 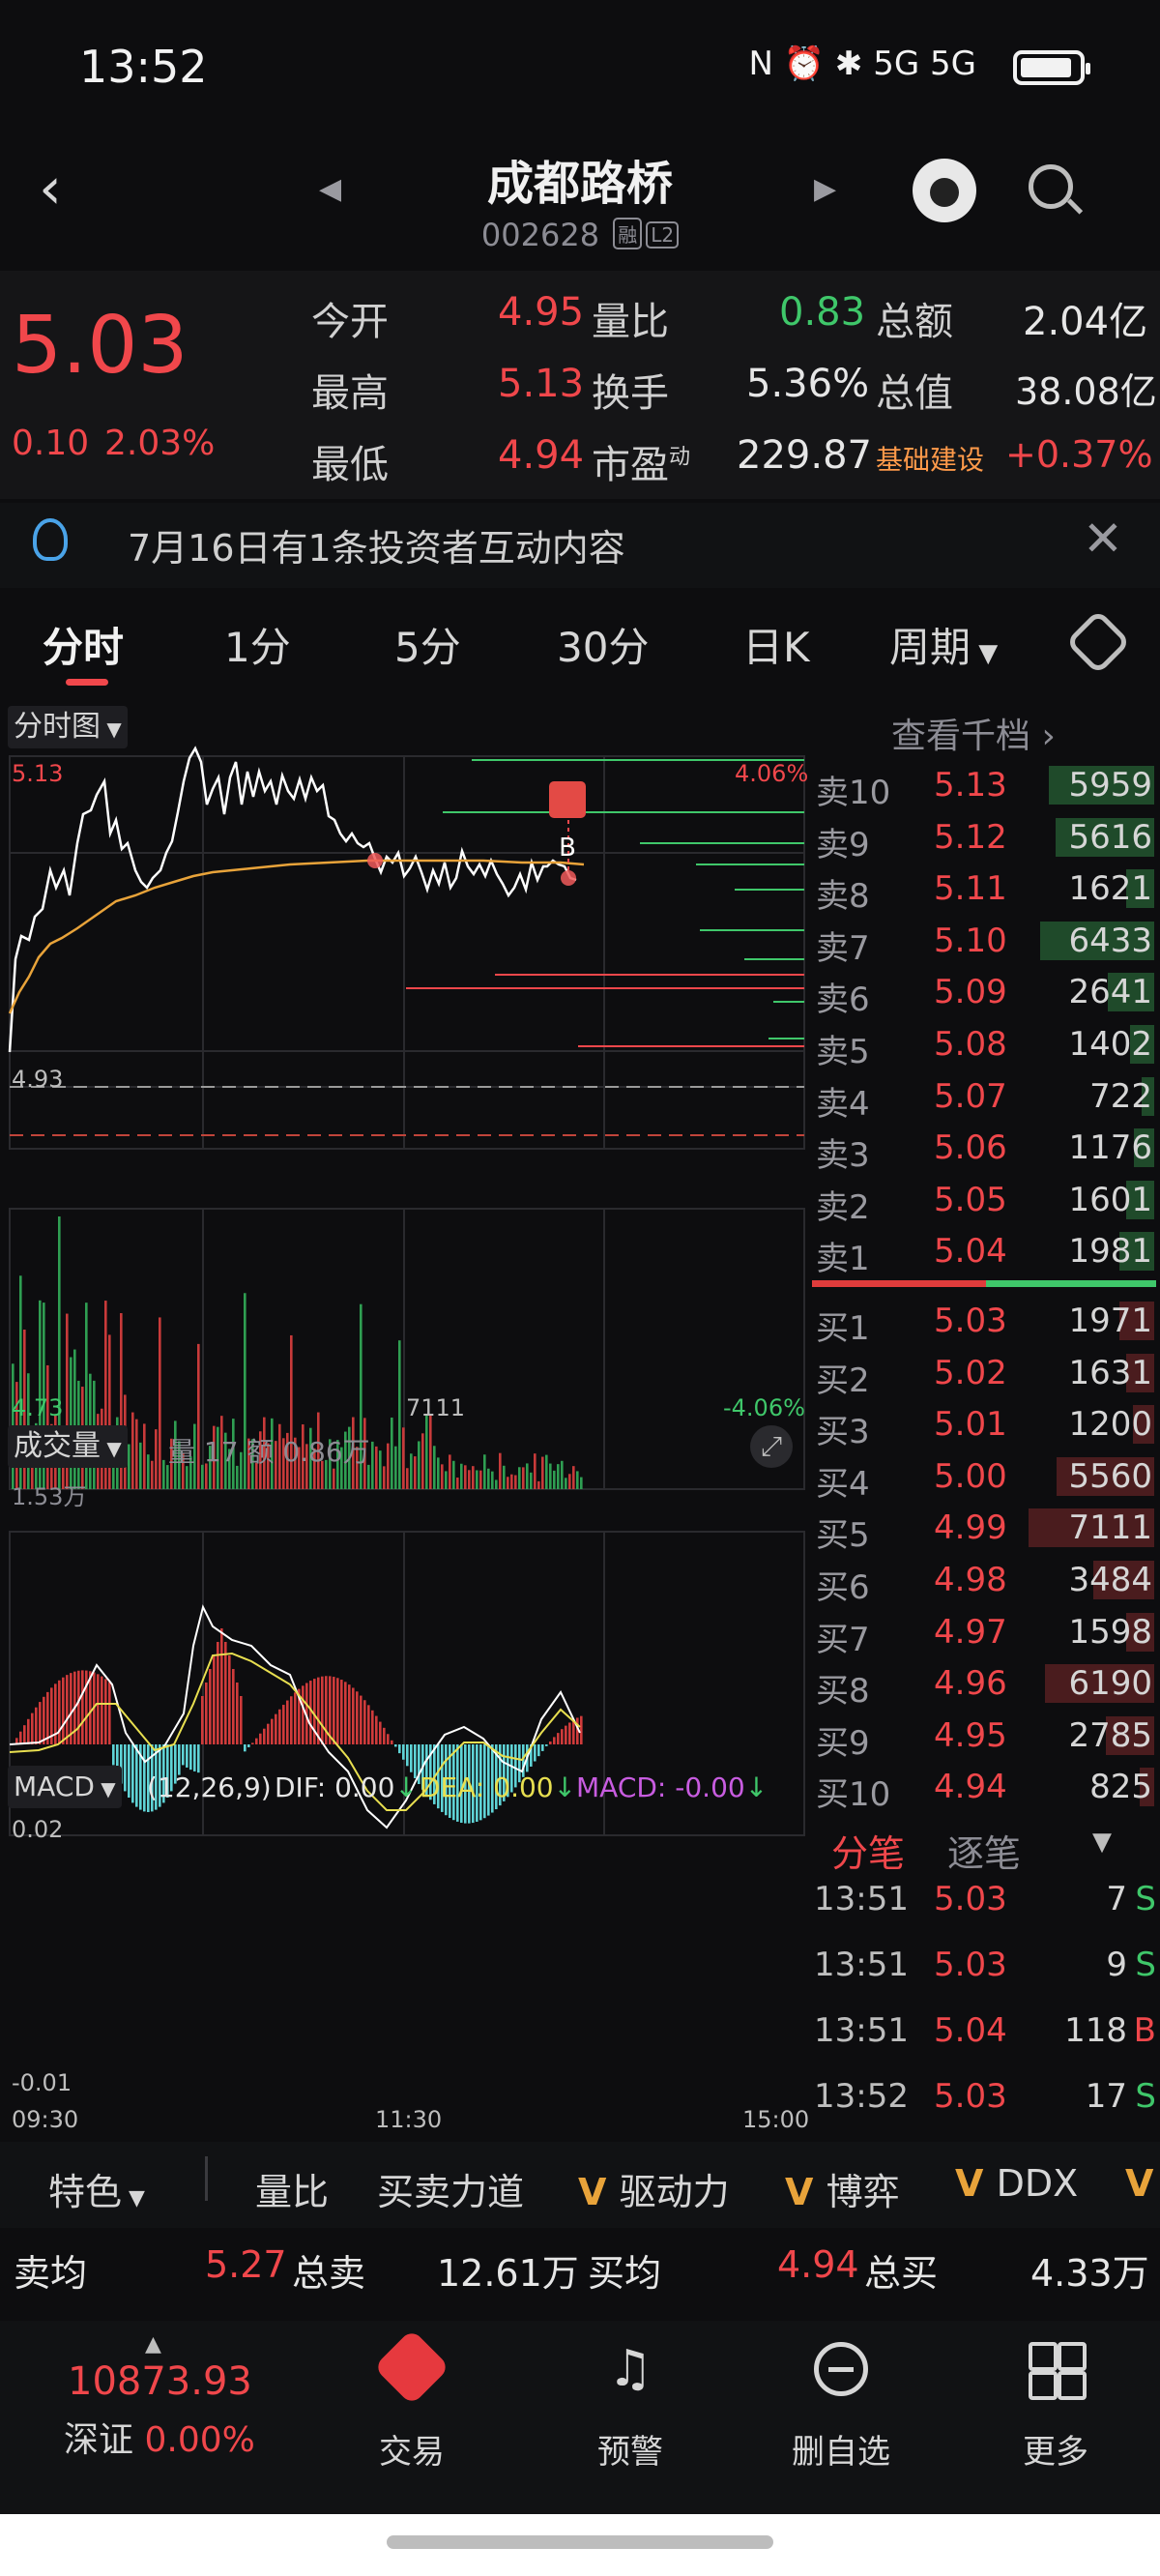 What do you see at coordinates (68, 727) in the screenshot?
I see `chart-type-select: 分时图 ▼` at bounding box center [68, 727].